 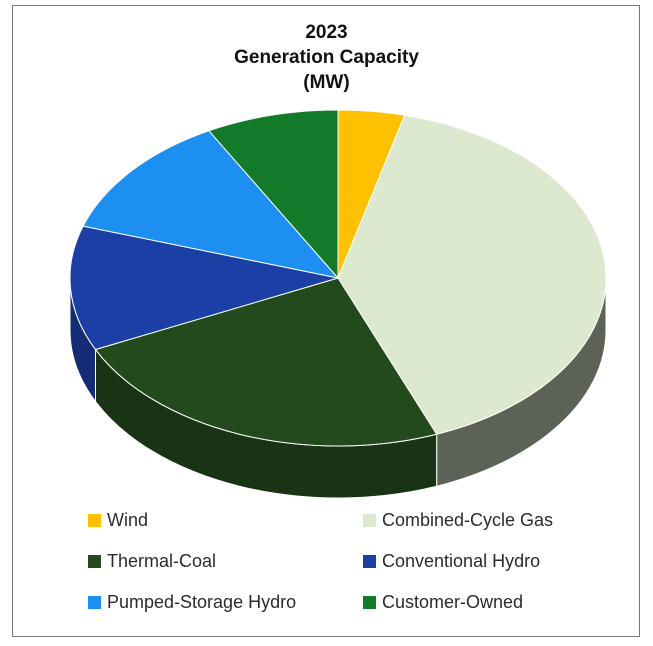 I want to click on legend-swatch-wind, so click(x=94, y=520).